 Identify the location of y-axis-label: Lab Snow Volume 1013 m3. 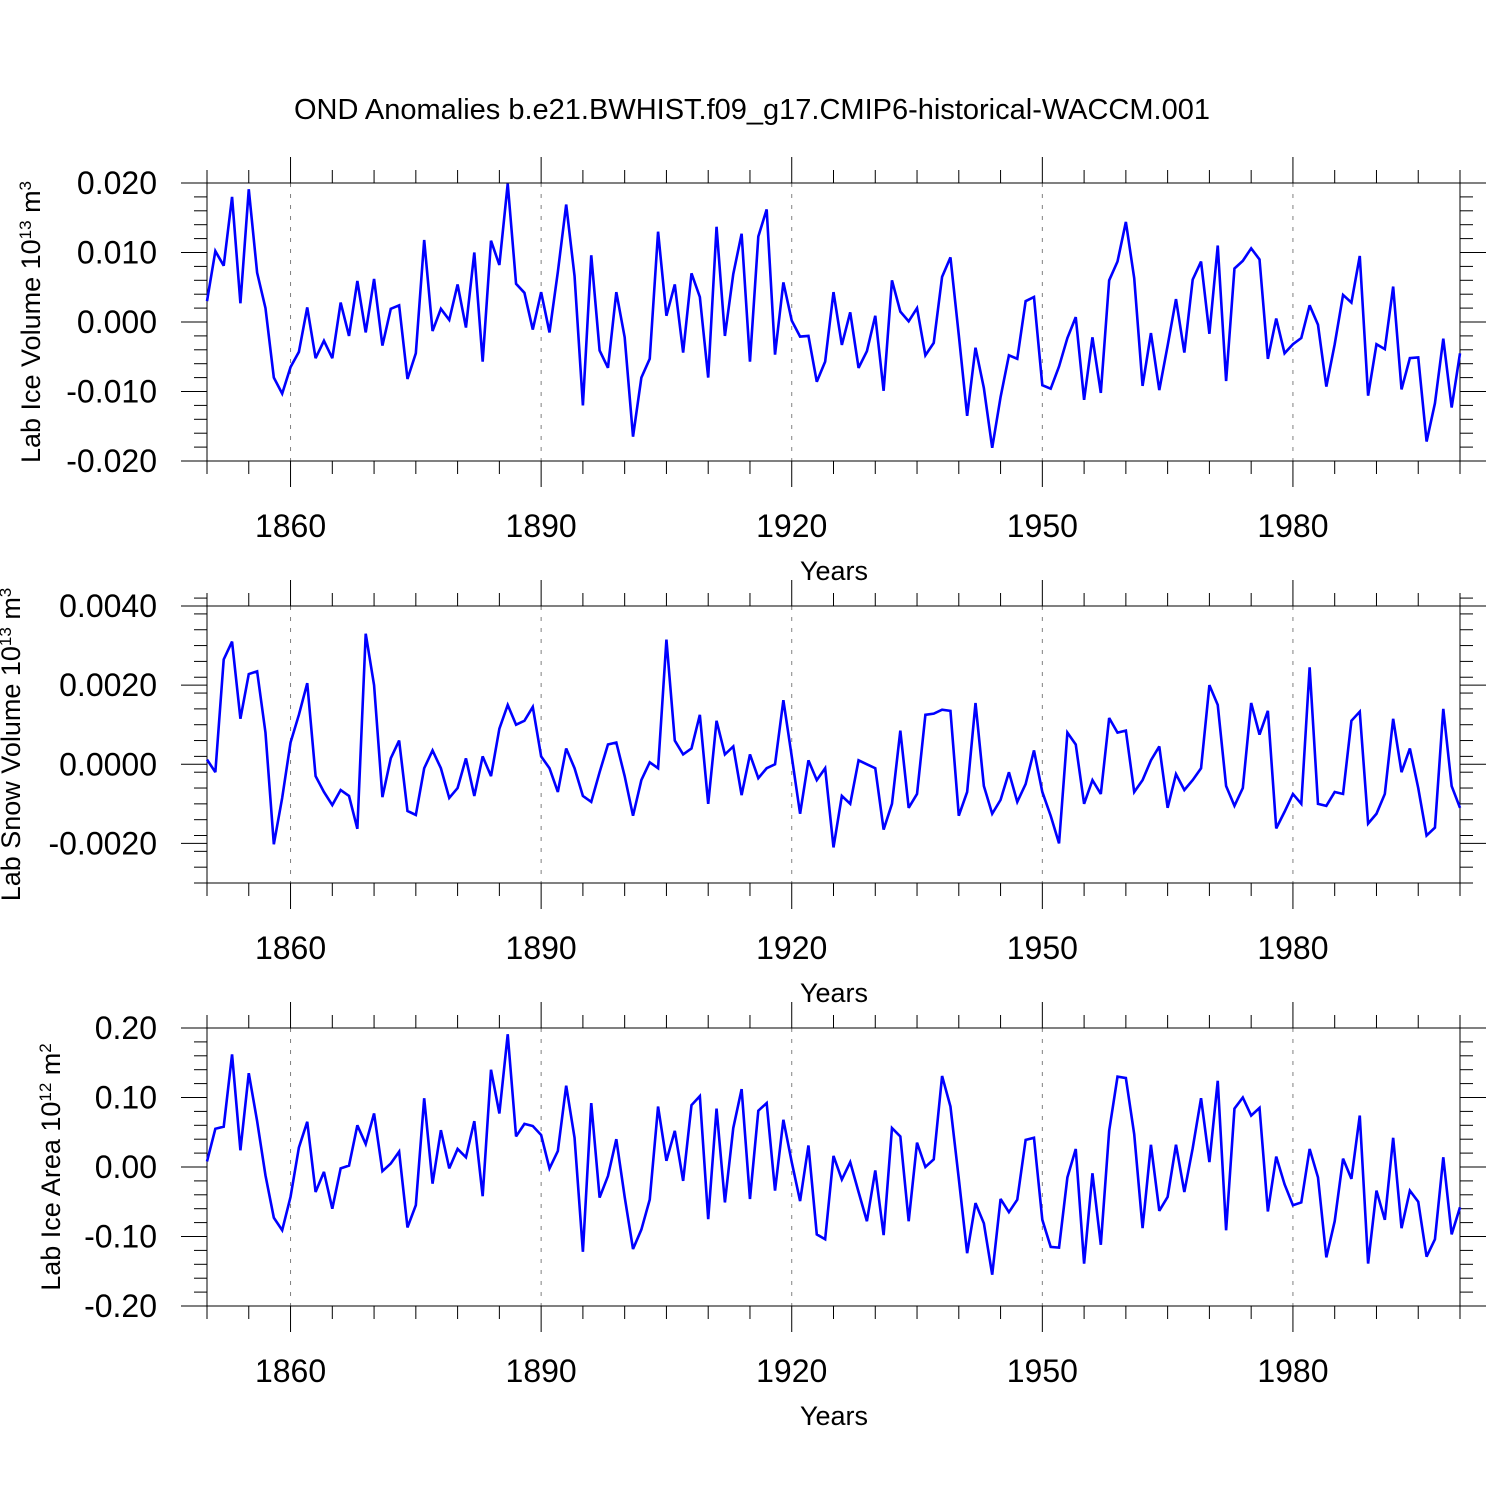
(13, 745).